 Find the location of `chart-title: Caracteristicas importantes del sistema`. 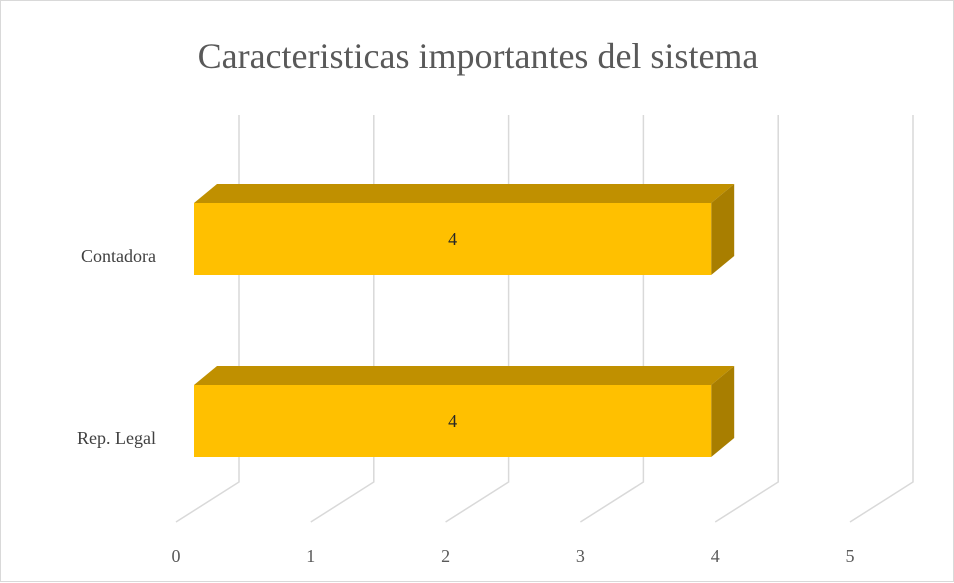

chart-title: Caracteristicas importantes del sistema is located at coordinates (478, 56).